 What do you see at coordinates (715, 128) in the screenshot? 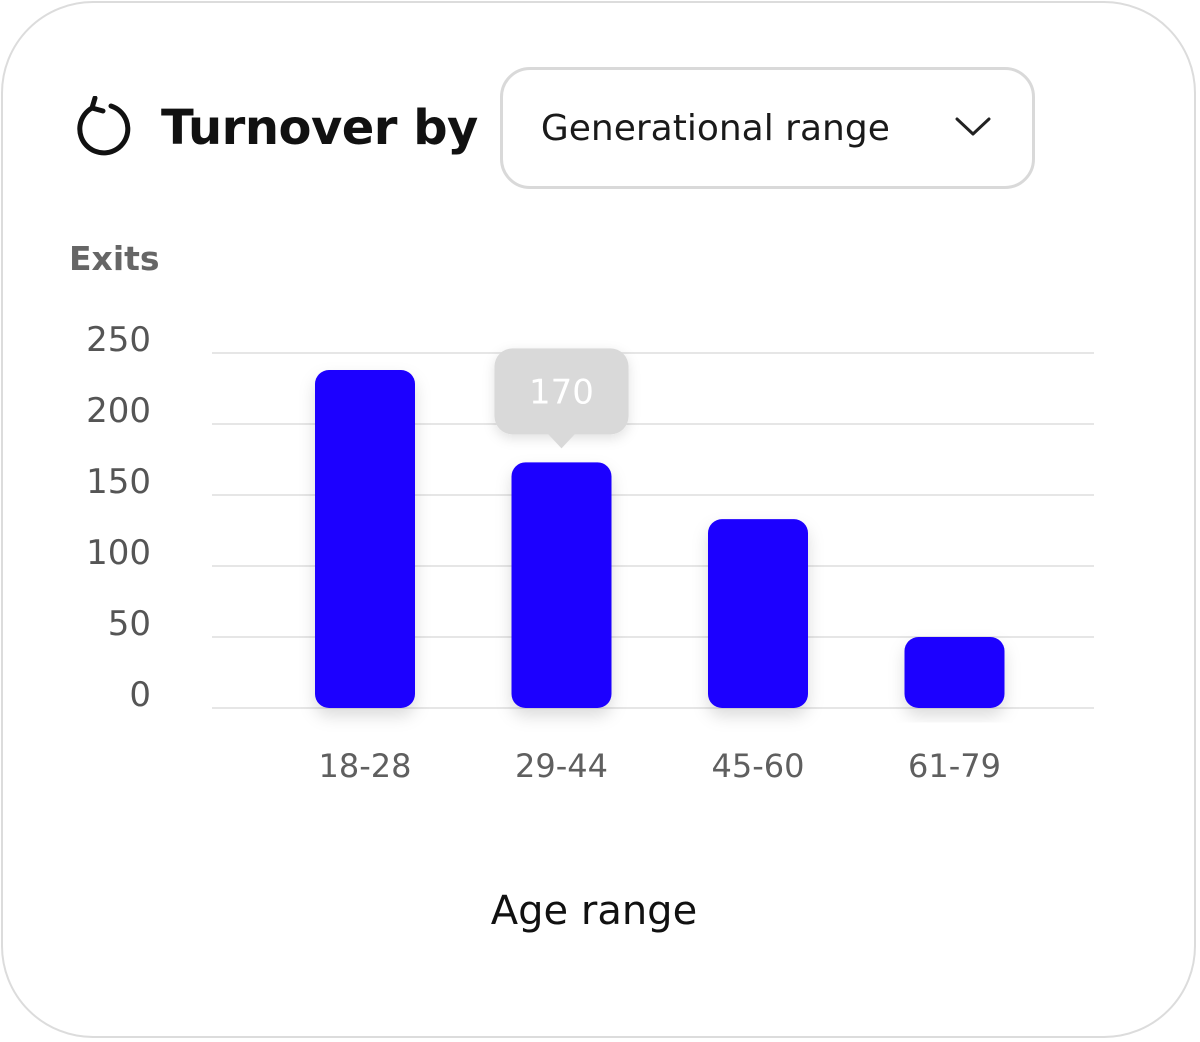
I see `dropdown-selected-value: Generational range` at bounding box center [715, 128].